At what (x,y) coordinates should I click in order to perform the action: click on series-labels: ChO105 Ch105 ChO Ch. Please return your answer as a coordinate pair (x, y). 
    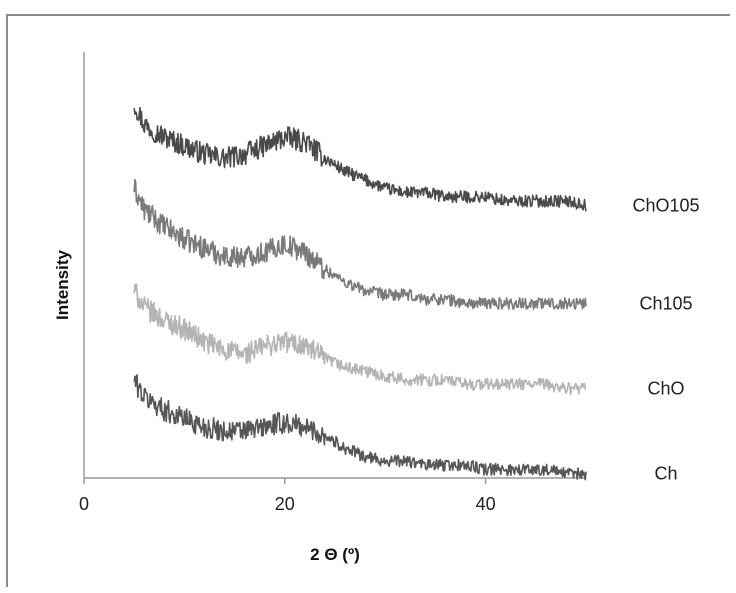
    Looking at the image, I should click on (665, 339).